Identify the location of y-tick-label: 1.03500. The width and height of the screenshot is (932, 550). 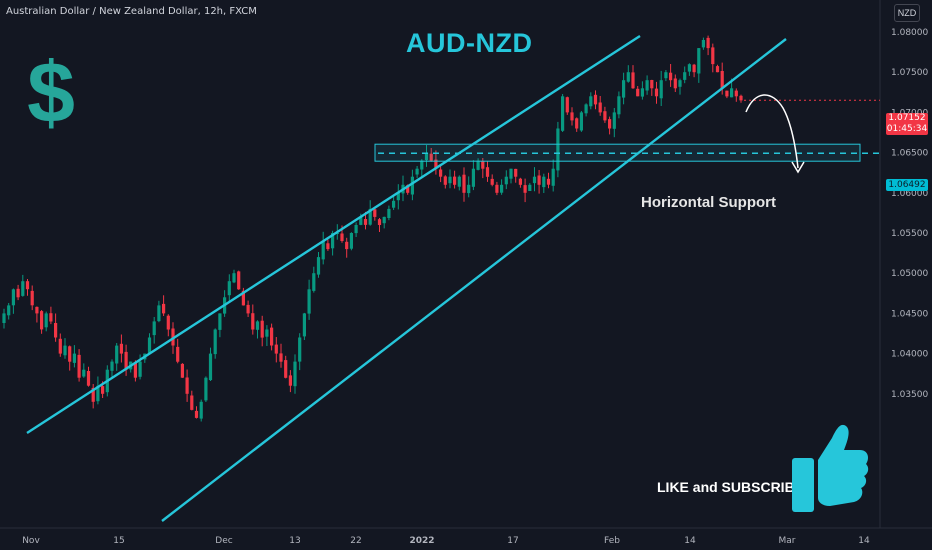
(909, 395).